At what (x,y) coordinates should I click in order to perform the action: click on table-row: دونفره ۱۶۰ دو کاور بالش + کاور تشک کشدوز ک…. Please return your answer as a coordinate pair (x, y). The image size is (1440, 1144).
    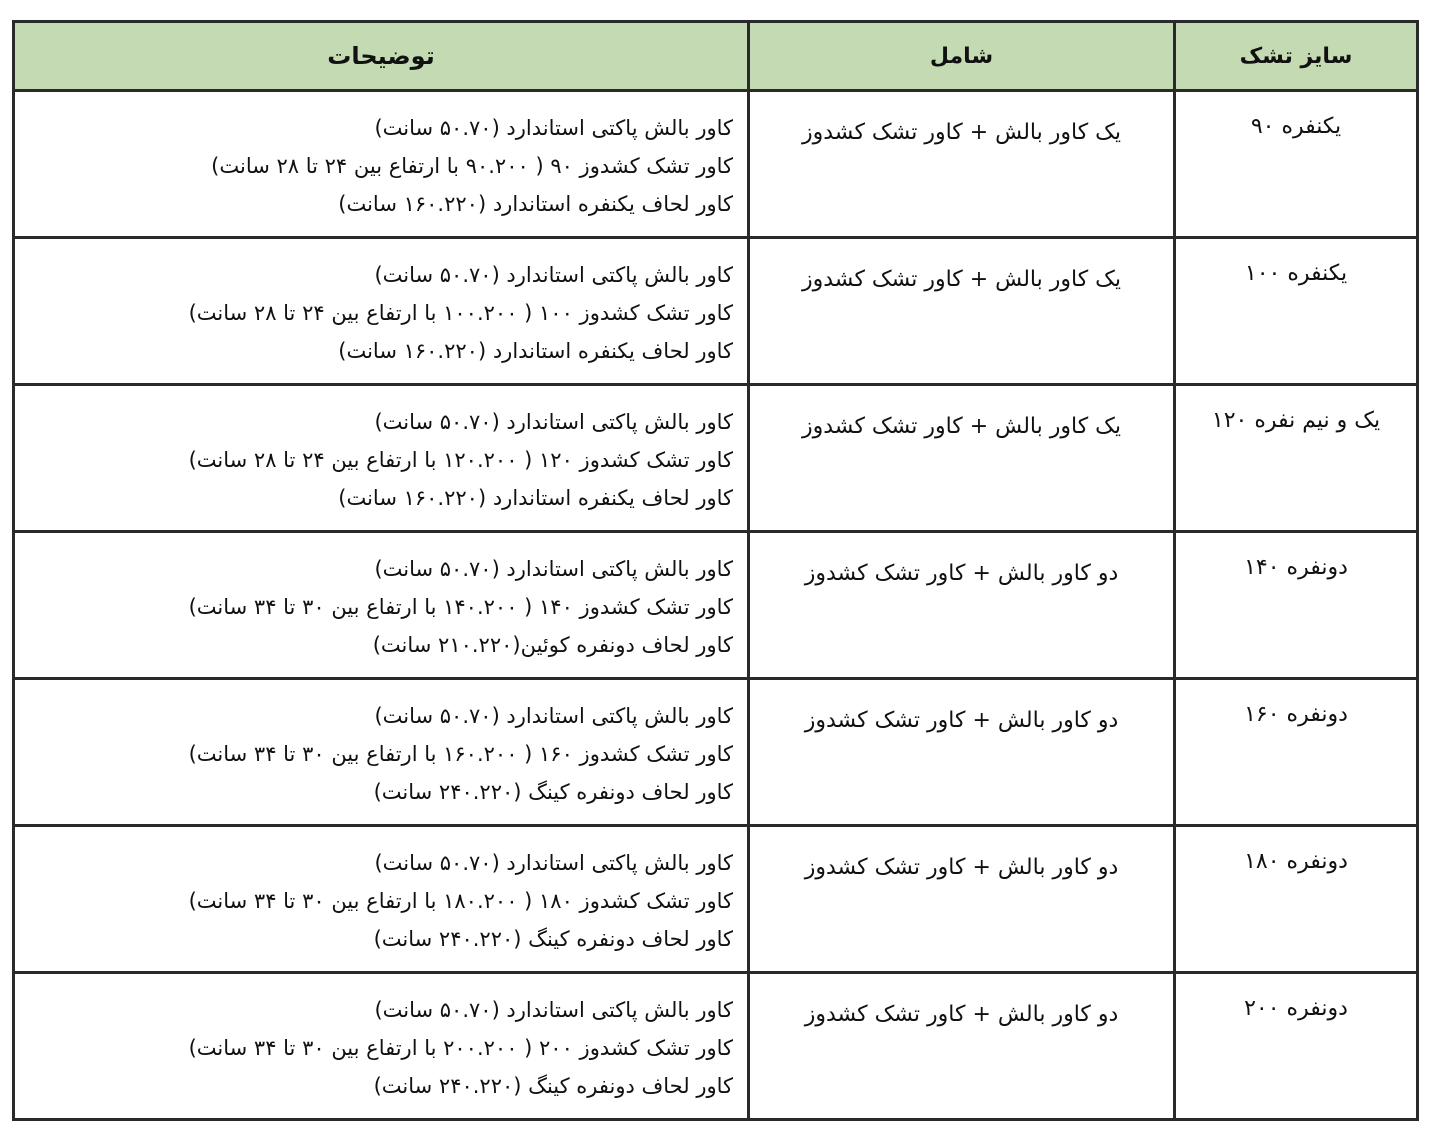
    Looking at the image, I should click on (715, 752).